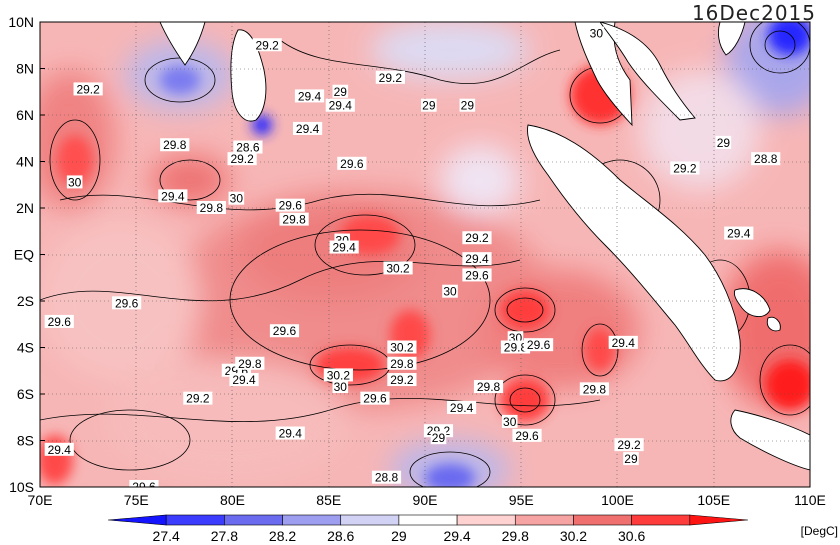  I want to click on lon-tick-label: 100E, so click(617, 500).